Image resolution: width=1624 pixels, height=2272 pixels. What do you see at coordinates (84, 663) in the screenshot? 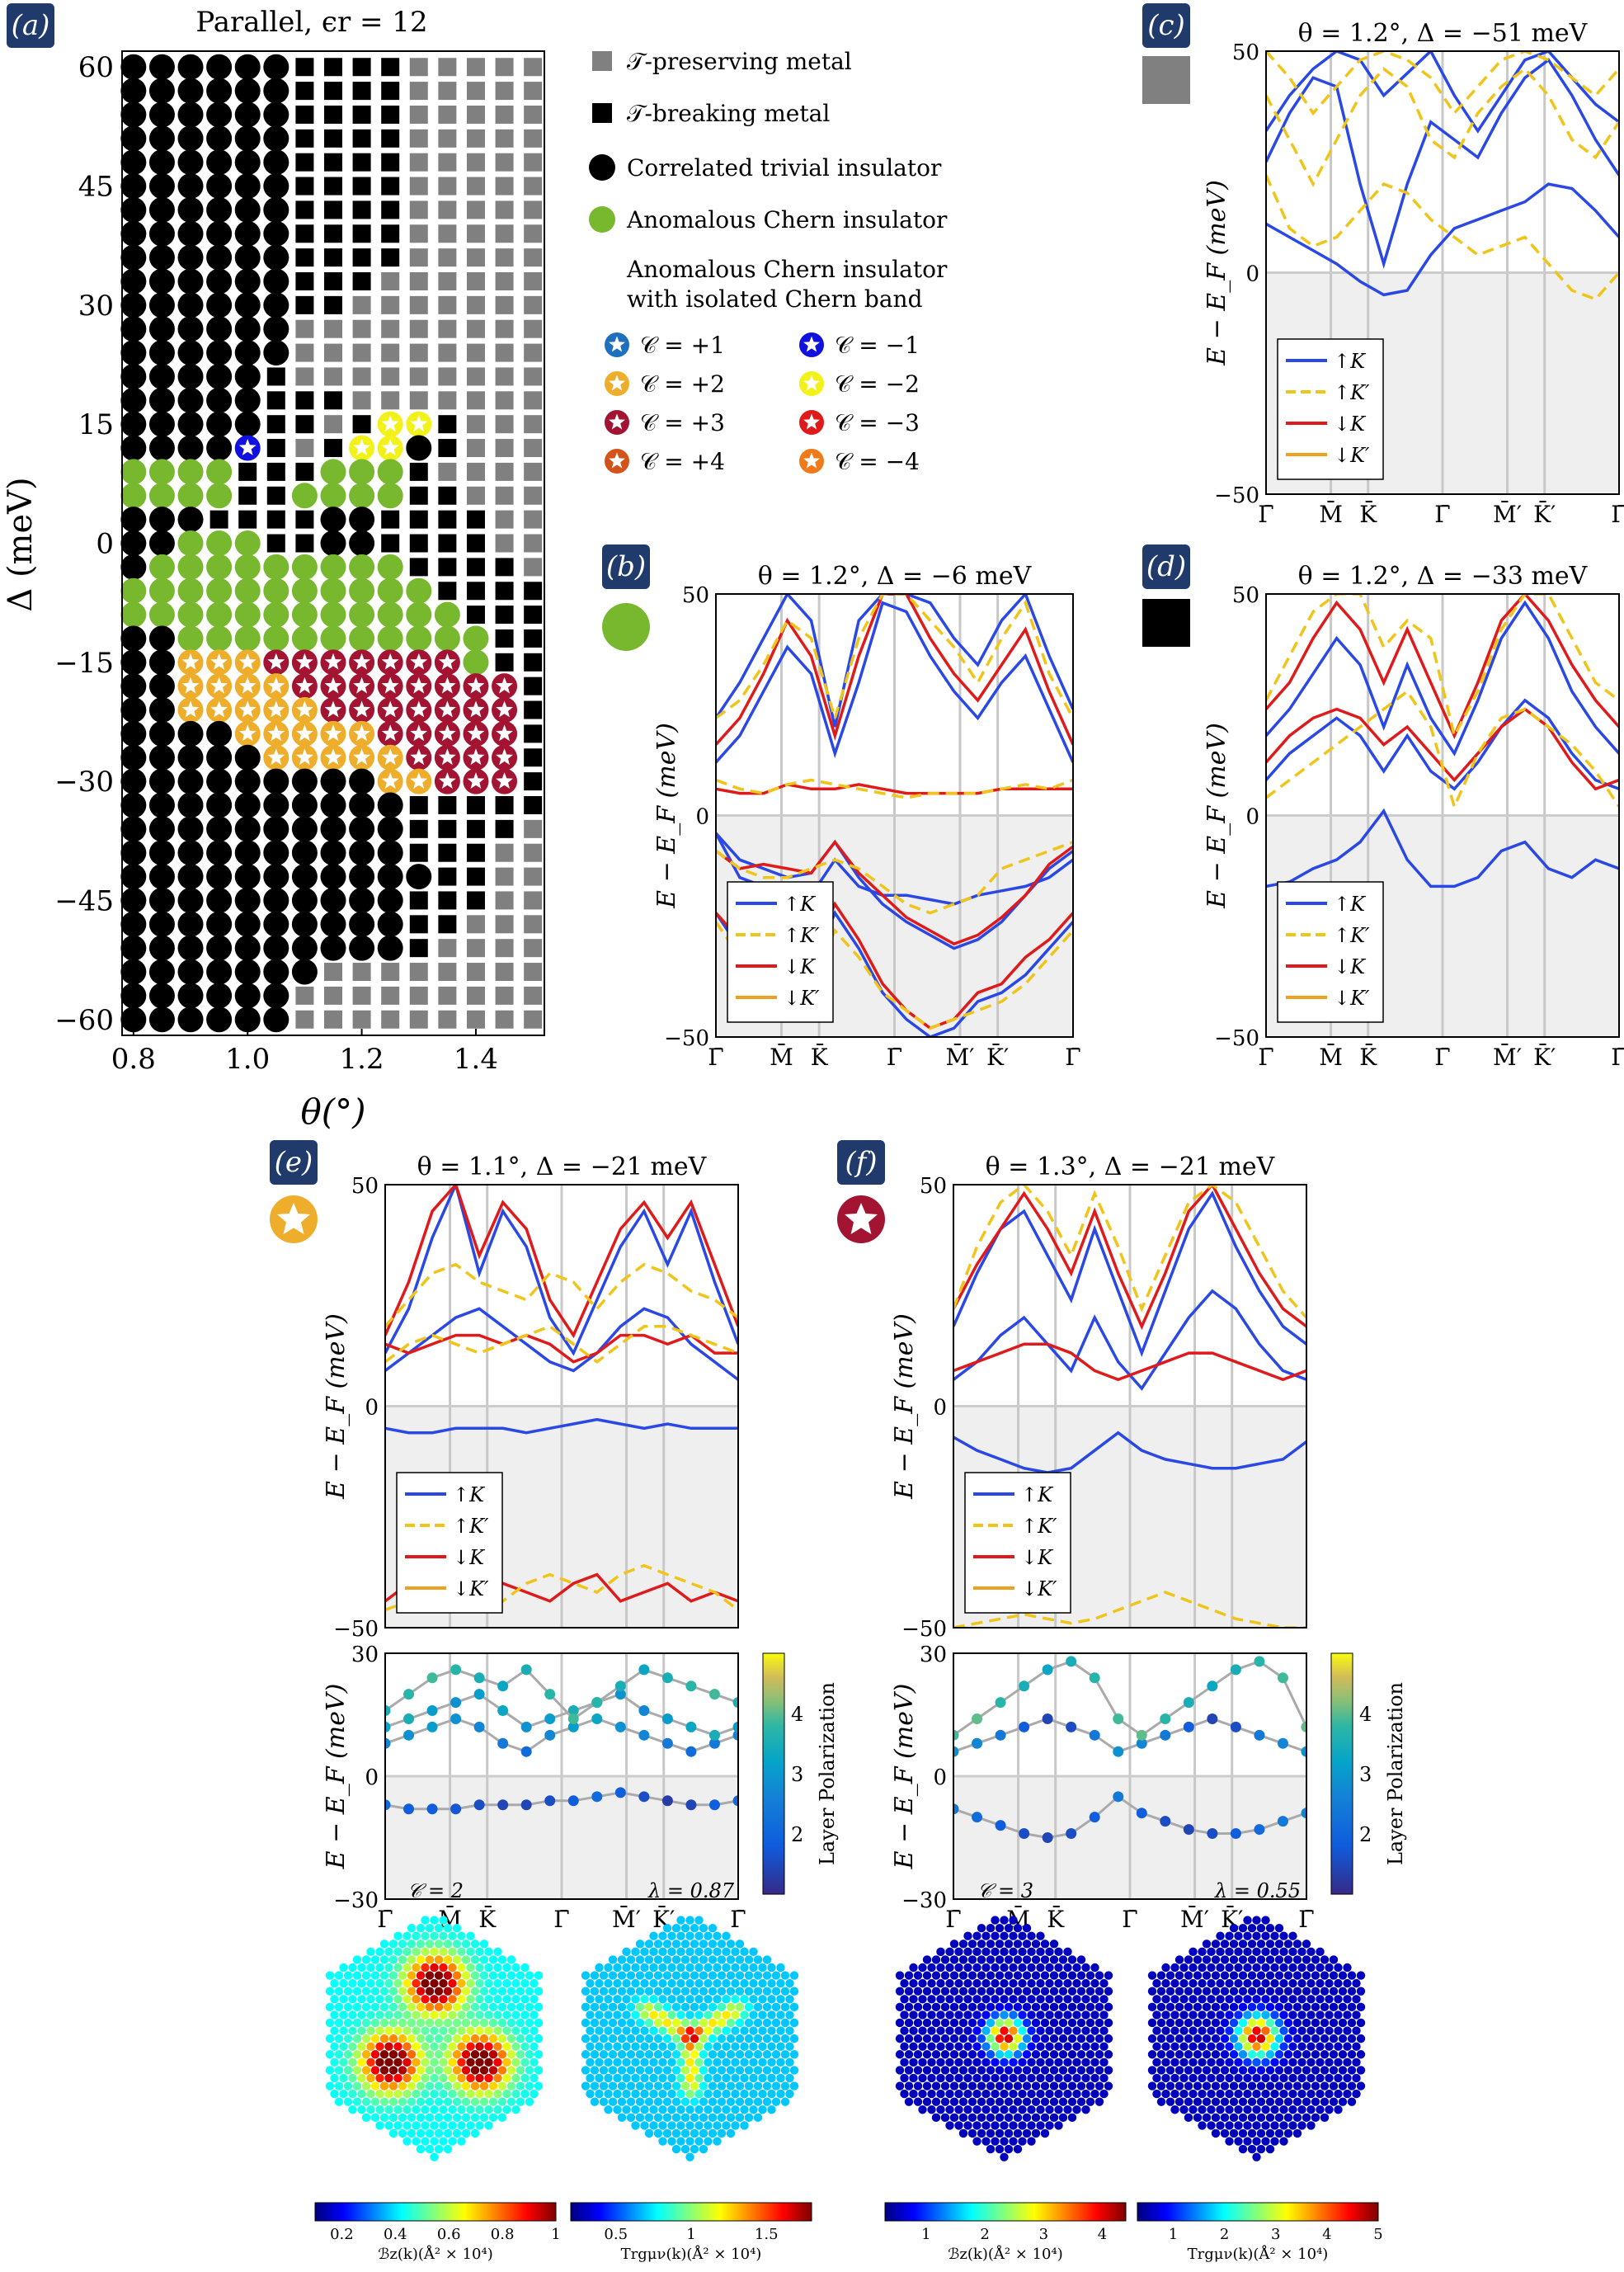
I see `y-tick-label: −15` at bounding box center [84, 663].